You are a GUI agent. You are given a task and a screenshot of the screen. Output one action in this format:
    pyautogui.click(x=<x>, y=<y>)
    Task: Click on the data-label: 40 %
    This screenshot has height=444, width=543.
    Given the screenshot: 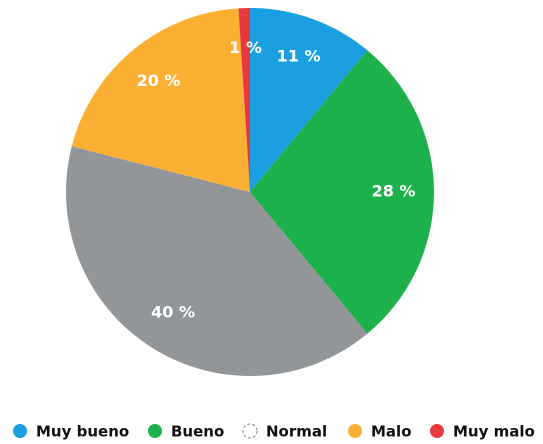 What is the action you would take?
    pyautogui.click(x=173, y=312)
    